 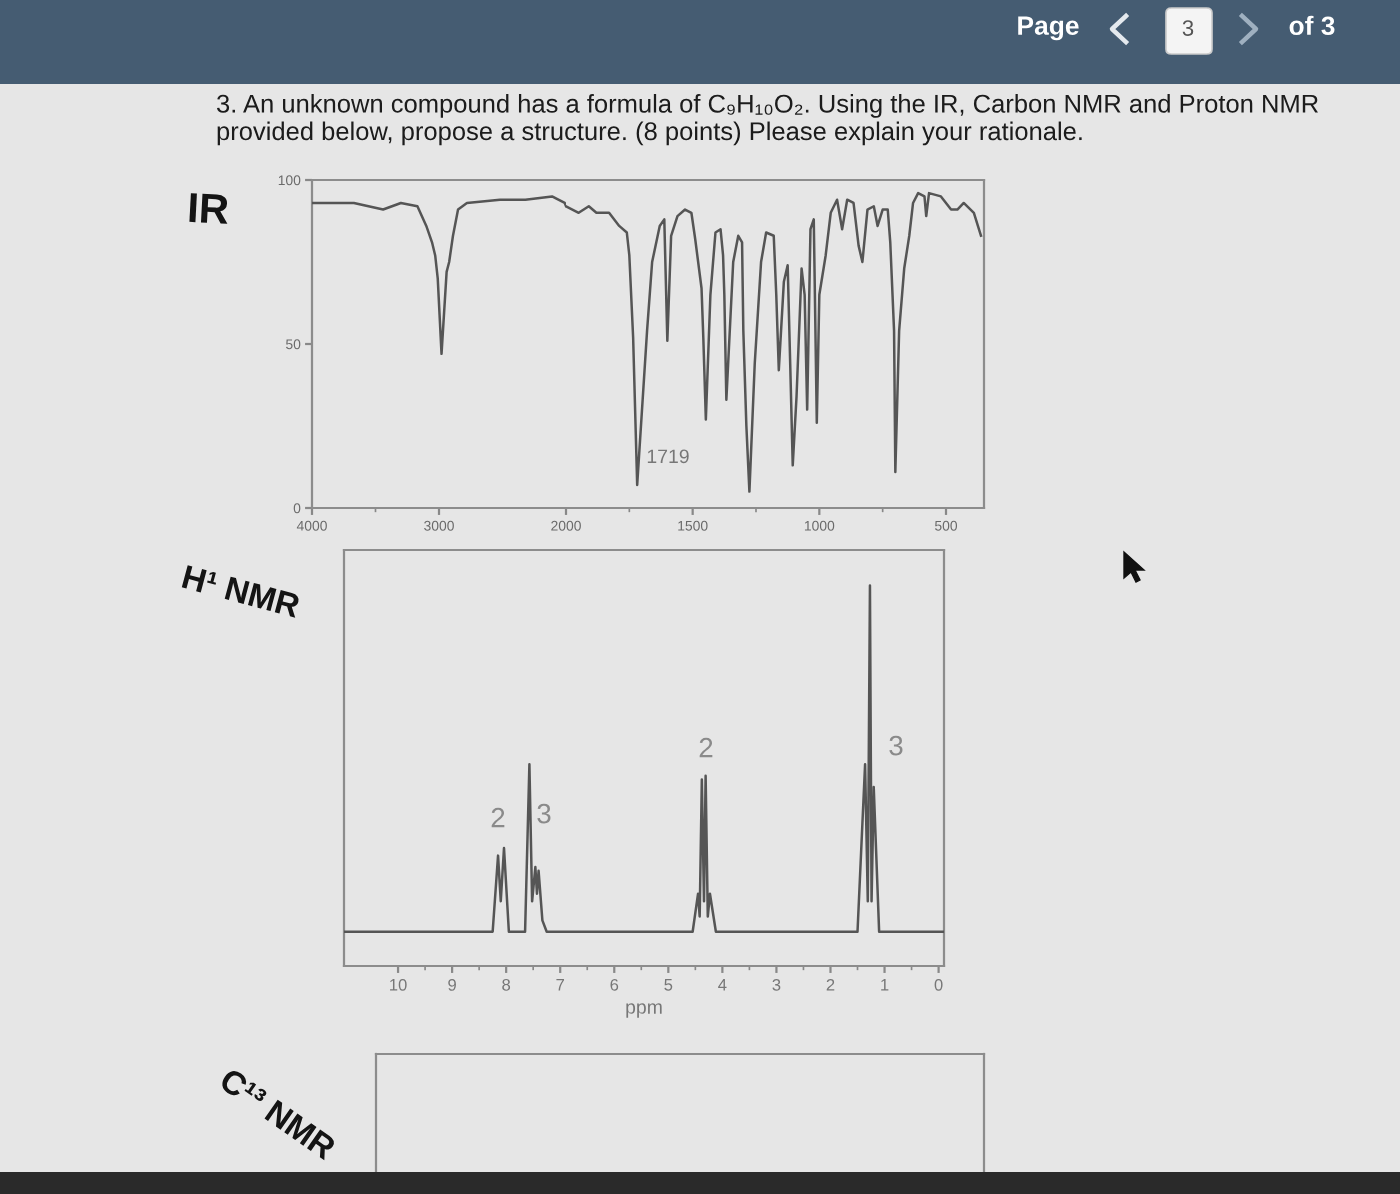 What do you see at coordinates (668, 456) in the screenshot?
I see `annotation: 1719` at bounding box center [668, 456].